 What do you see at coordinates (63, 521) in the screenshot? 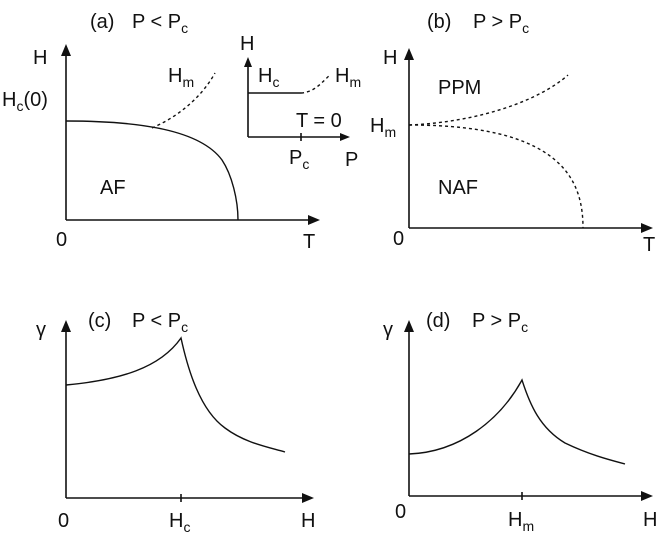
I see `panel-c-origin: 0` at bounding box center [63, 521].